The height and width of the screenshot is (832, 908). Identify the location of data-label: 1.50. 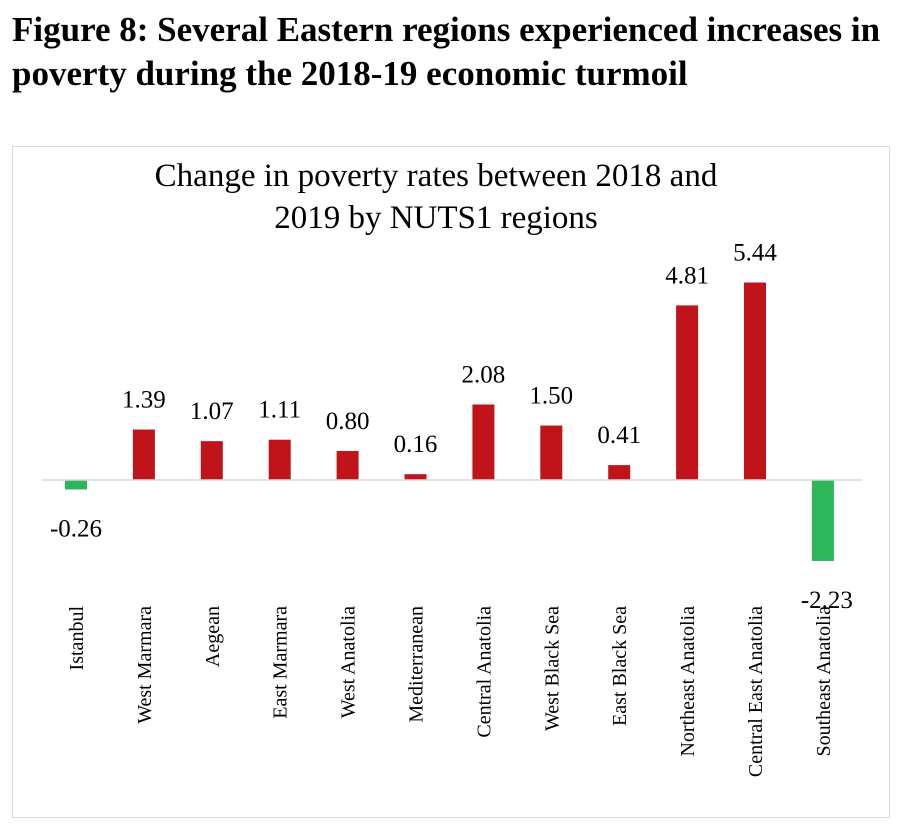
(551, 396).